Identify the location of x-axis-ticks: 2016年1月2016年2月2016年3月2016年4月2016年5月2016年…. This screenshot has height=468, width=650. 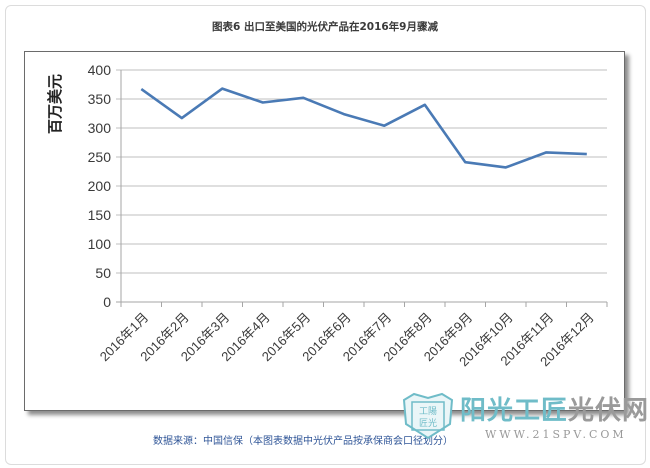
(352, 335).